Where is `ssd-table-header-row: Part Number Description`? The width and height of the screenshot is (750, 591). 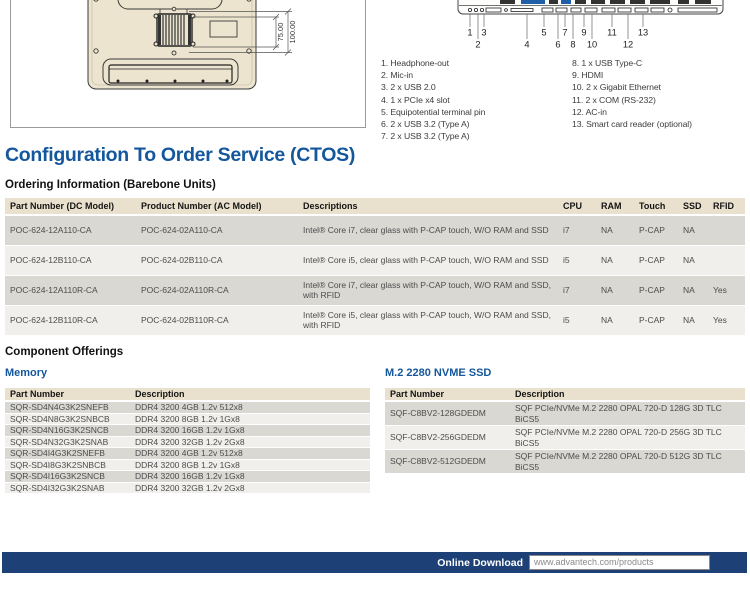 ssd-table-header-row: Part Number Description is located at coordinates (565, 395).